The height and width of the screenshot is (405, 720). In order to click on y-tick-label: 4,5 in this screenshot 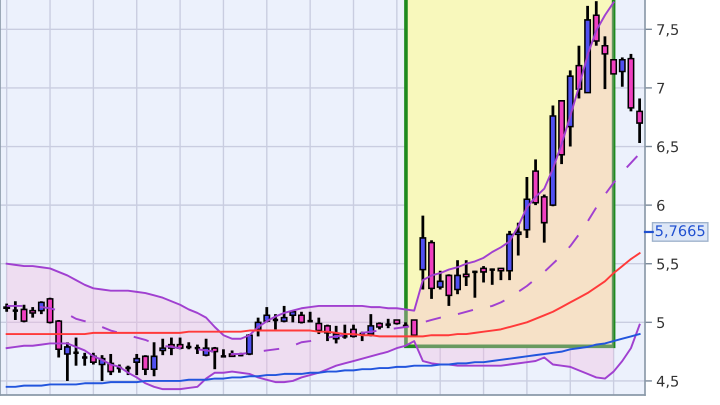, I will do `click(667, 382)`.